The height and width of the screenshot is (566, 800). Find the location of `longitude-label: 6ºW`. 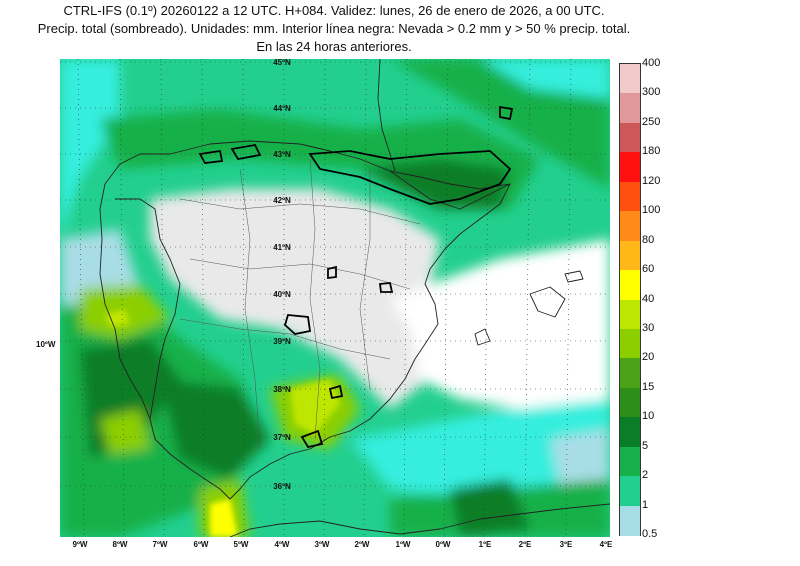

longitude-label: 6ºW is located at coordinates (201, 544).